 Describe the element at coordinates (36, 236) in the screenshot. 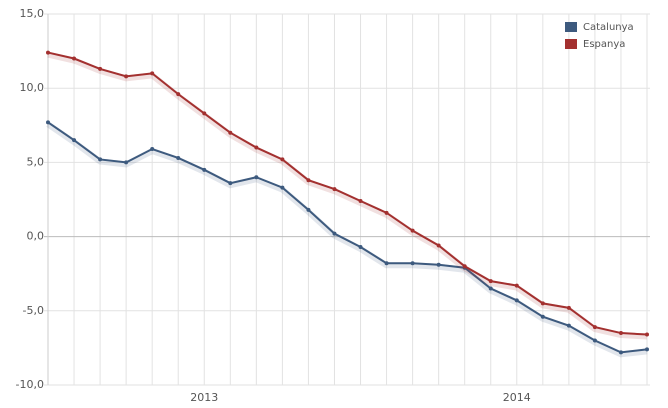

I see `y-tick-label: 0,0` at that location.